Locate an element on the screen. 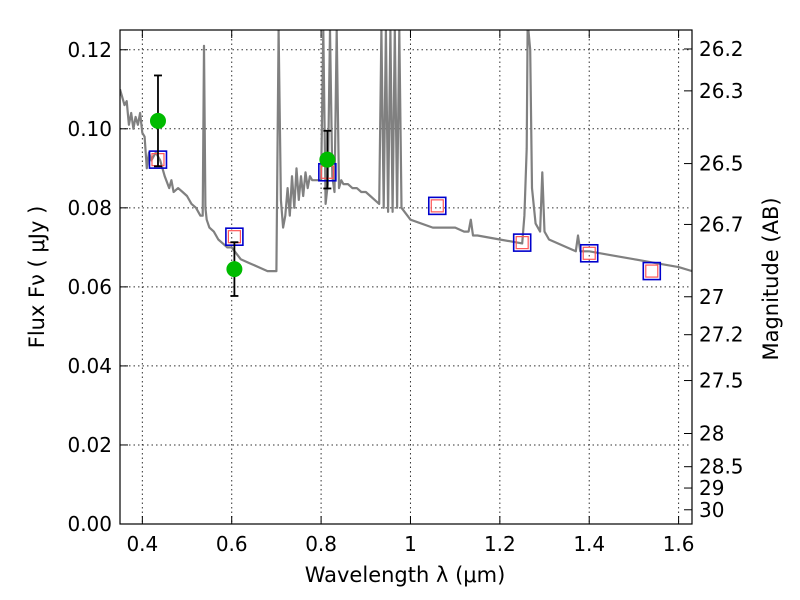  y-tick-label: 0.06 is located at coordinates (89, 287).